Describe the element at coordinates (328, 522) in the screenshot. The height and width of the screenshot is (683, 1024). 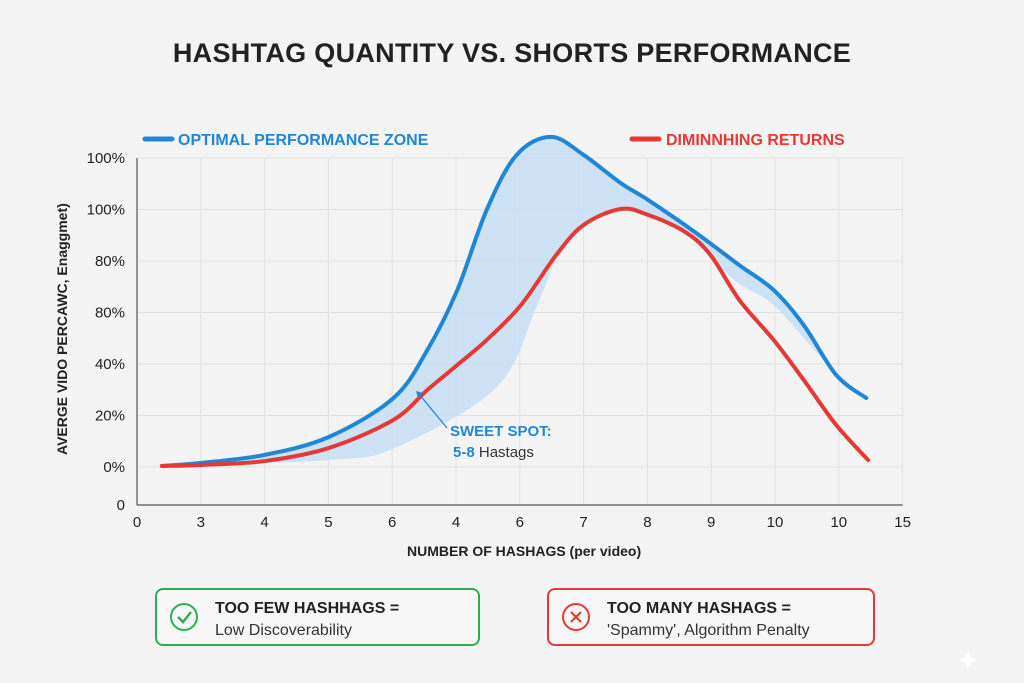
I see `x-tick-label: 5` at that location.